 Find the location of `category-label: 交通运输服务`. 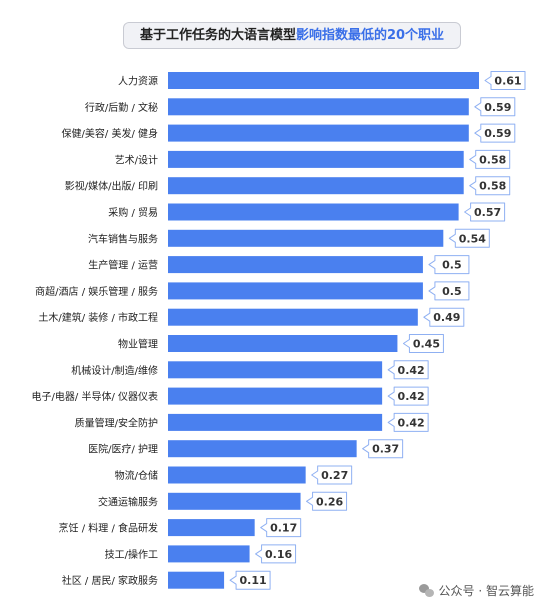

category-label: 交通运输服务 is located at coordinates (128, 501).